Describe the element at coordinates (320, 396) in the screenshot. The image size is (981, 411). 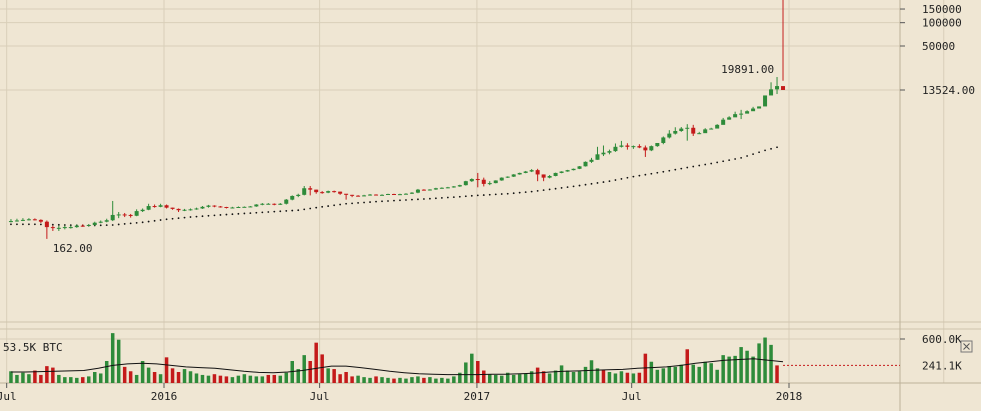
I see `x-tick-label: Jul` at that location.